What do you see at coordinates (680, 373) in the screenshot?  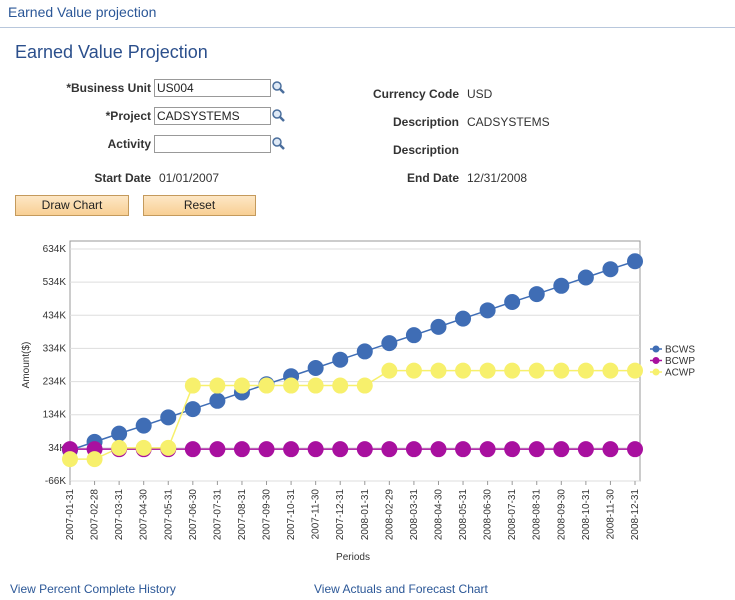 I see `legend-label: ACWP` at bounding box center [680, 373].